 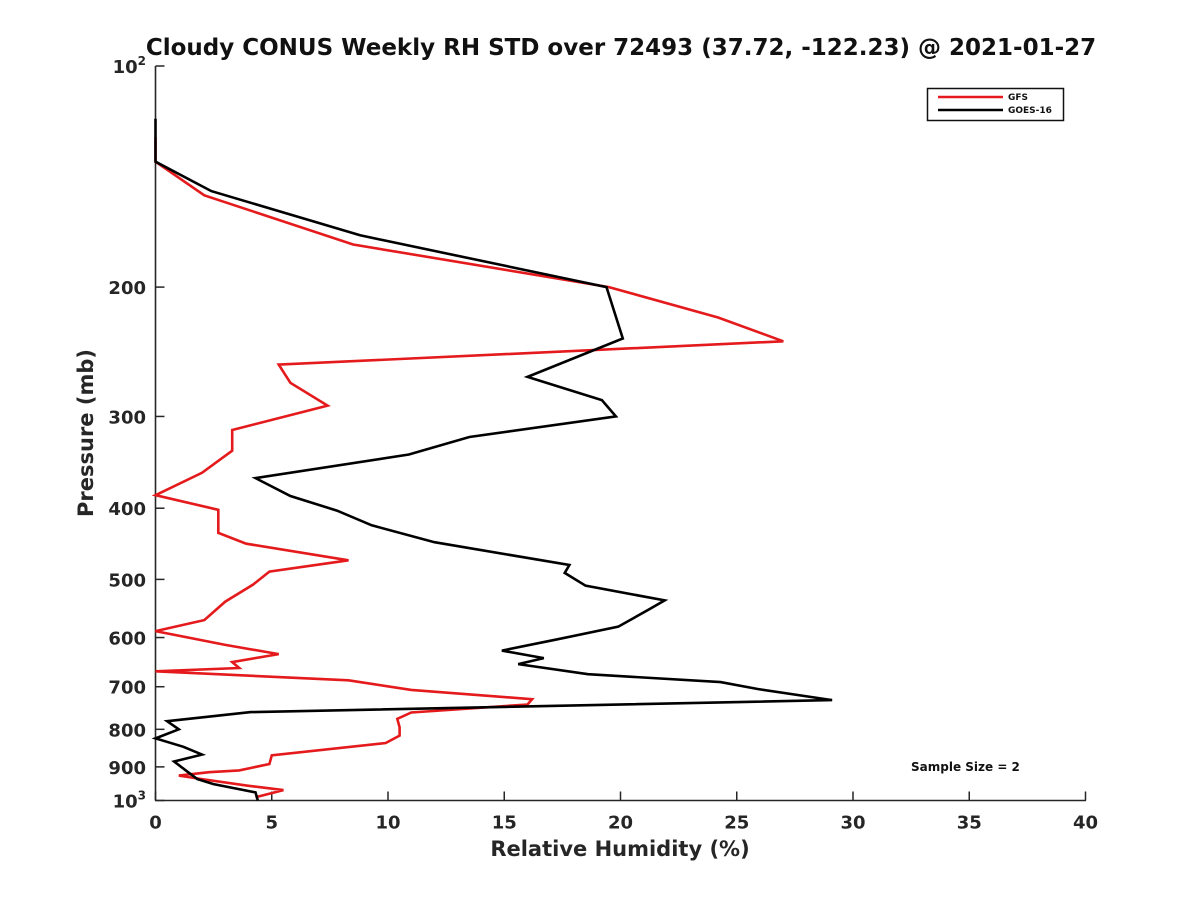 What do you see at coordinates (387, 823) in the screenshot?
I see `x-tick-label: 10` at bounding box center [387, 823].